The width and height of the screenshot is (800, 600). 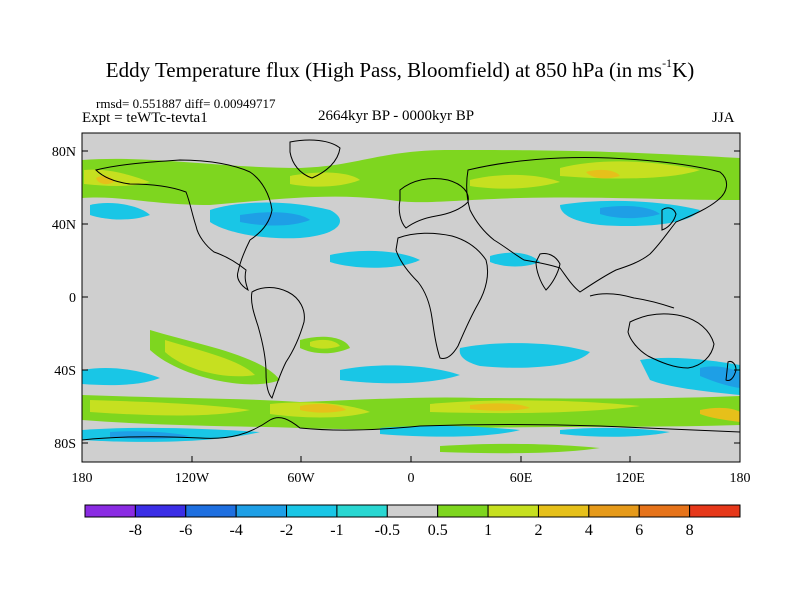 I want to click on colorbar-label: 6, so click(x=639, y=530).